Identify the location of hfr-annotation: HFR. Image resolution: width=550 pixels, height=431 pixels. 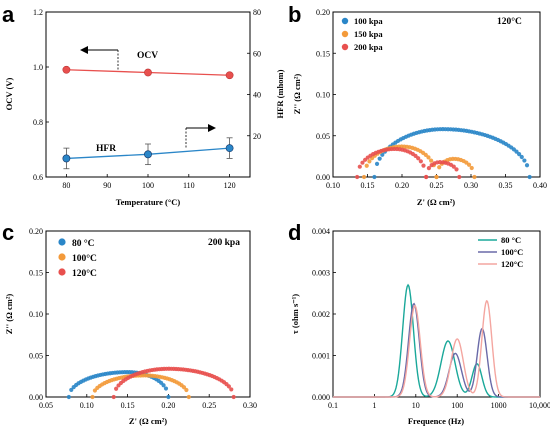
(106, 149).